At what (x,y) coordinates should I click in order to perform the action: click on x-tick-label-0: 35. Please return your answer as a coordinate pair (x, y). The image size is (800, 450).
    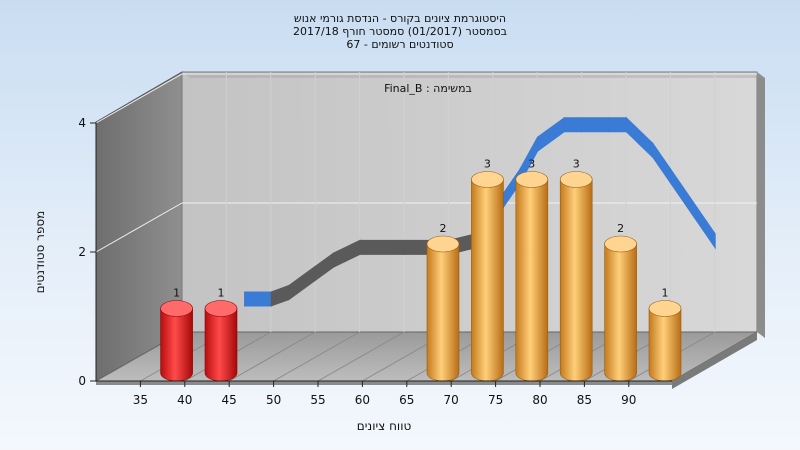
    Looking at the image, I should click on (140, 400).